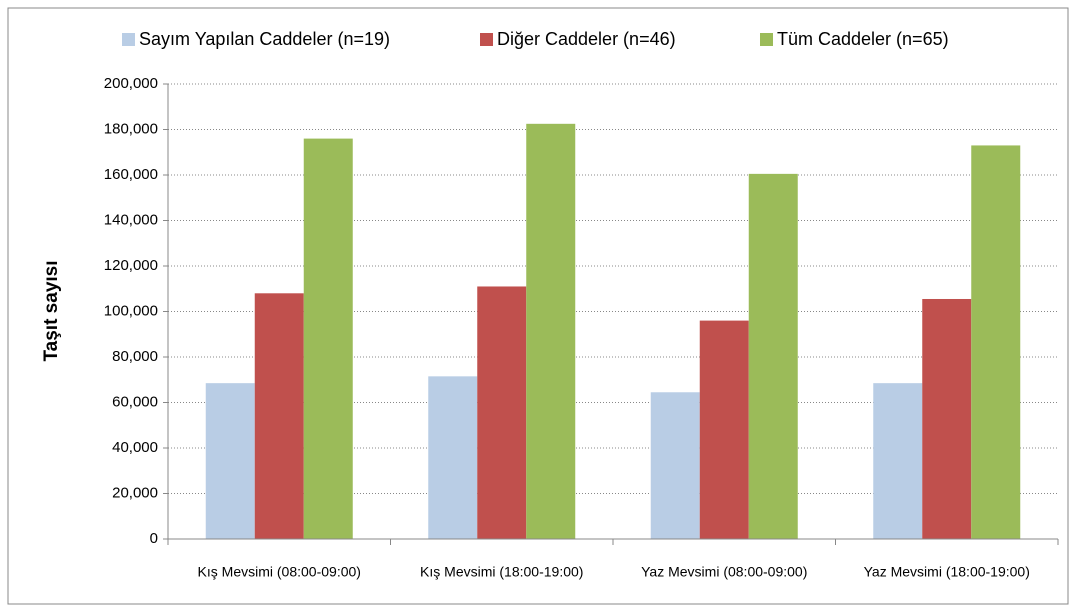 Image resolution: width=1076 pixels, height=612 pixels. Describe the element at coordinates (131, 174) in the screenshot. I see `y-tick-label: 160,000` at that location.